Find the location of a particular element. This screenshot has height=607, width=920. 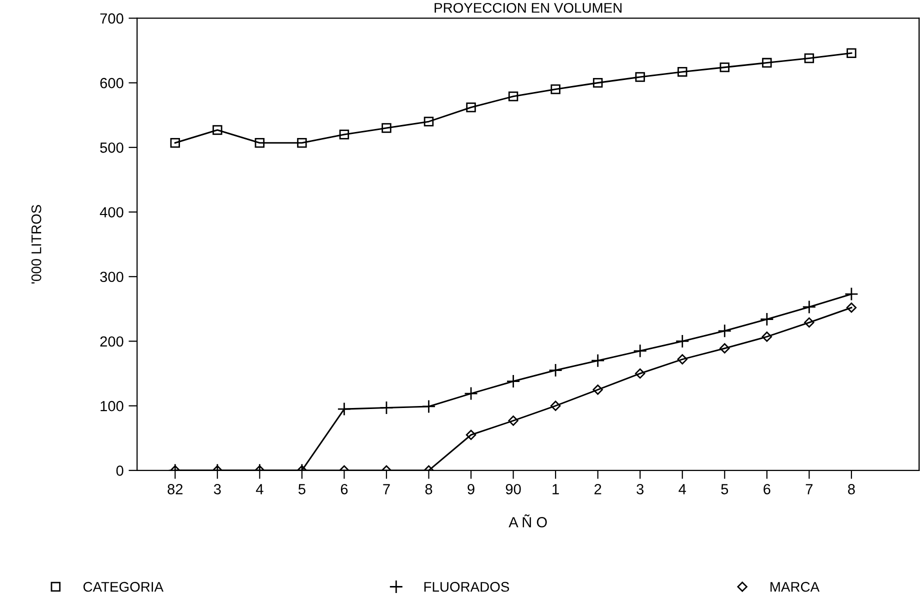

chart-title: PROYECCION EN VOLUMEN is located at coordinates (528, 7).